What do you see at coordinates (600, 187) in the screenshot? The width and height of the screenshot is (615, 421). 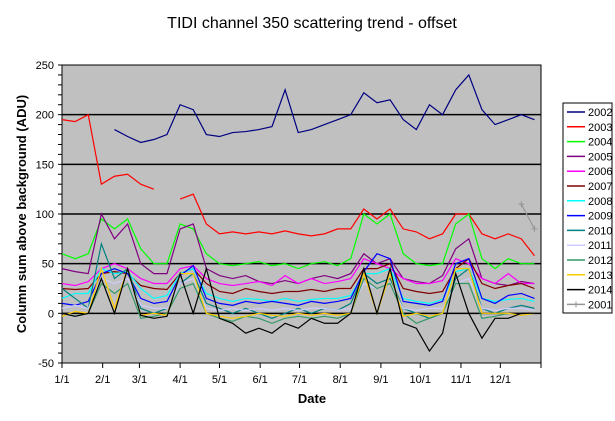 I see `legend-label: 2007` at bounding box center [600, 187].